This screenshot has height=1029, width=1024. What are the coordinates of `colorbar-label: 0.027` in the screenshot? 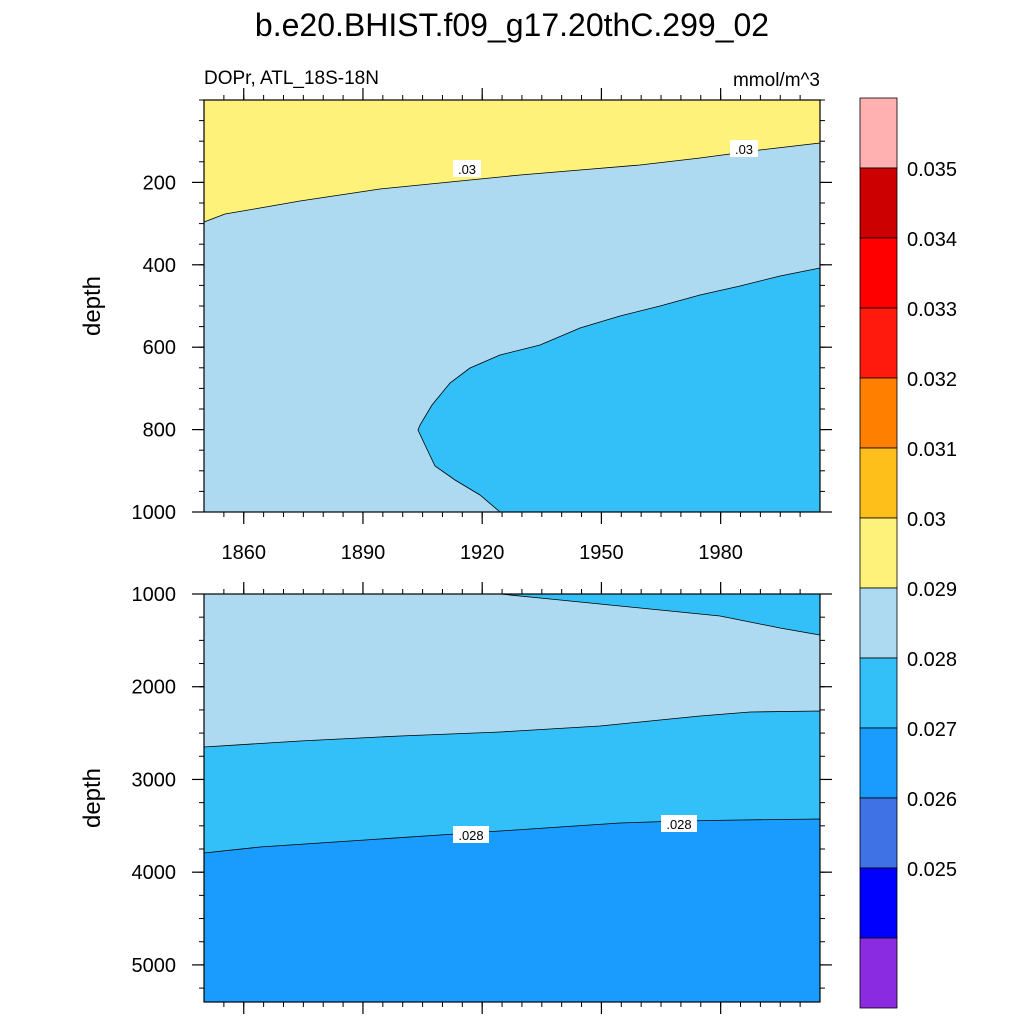 It's located at (932, 730).